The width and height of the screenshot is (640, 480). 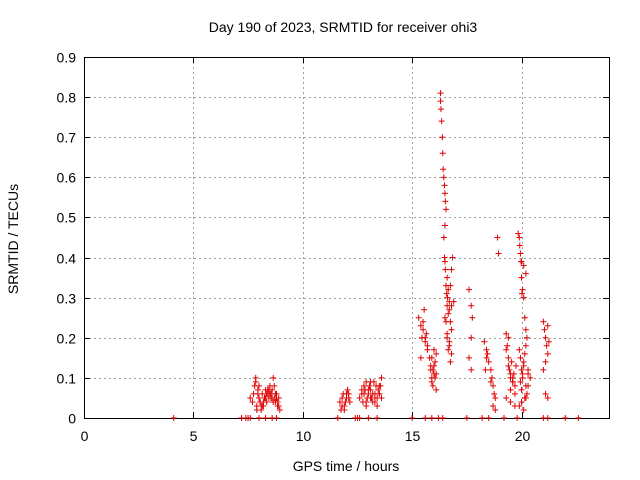 What do you see at coordinates (72, 419) in the screenshot?
I see `y-tick-label: 0` at bounding box center [72, 419].